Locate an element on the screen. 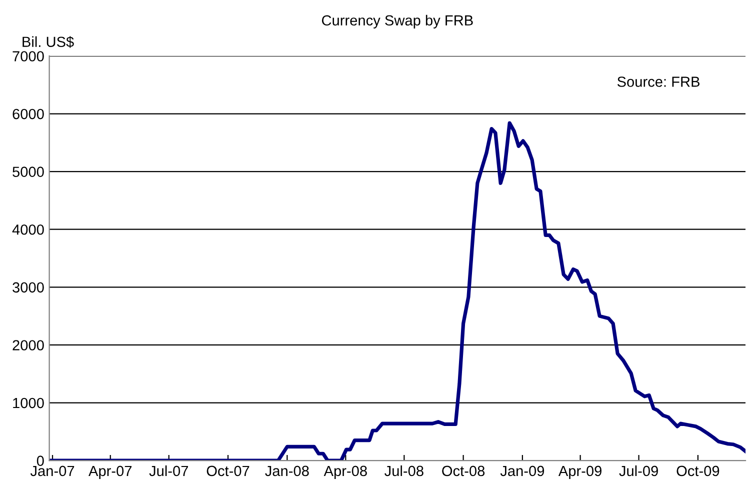  y-tick-label: 2000 is located at coordinates (28, 345).